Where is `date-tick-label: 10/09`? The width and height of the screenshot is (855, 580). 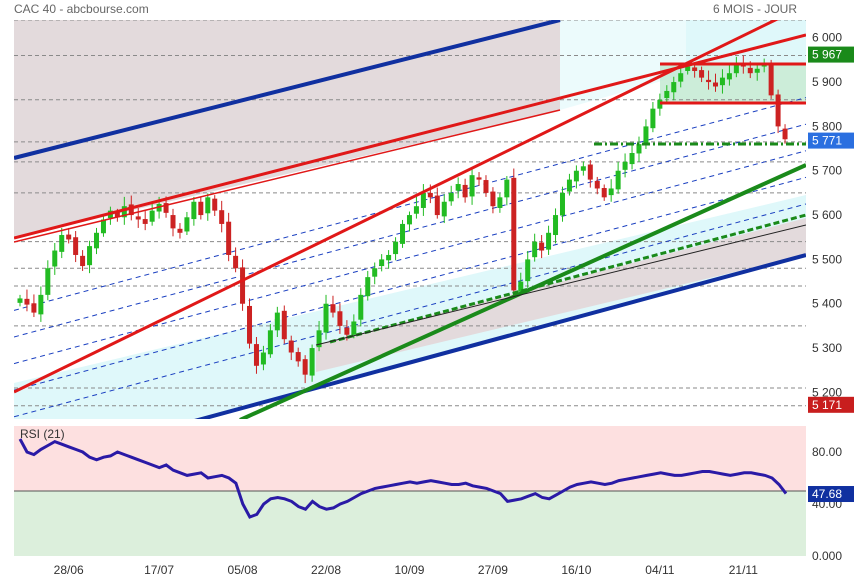
date-tick-label: 10/09 is located at coordinates (409, 570).